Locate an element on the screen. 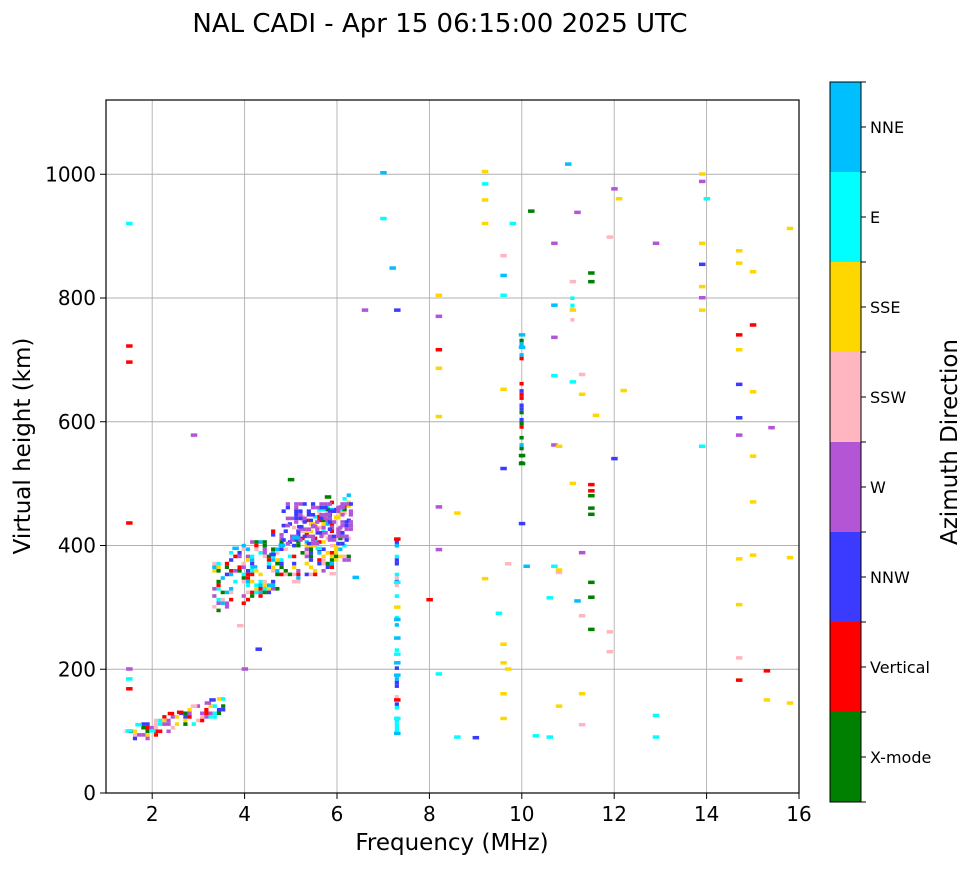  echo-point-nne is located at coordinates (235, 548).